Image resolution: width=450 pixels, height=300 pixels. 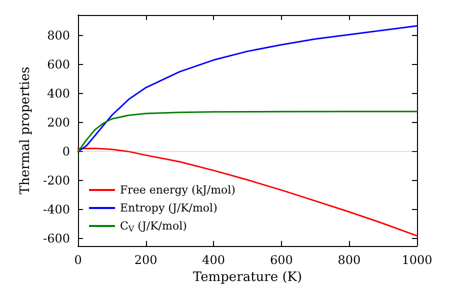 What do you see at coordinates (417, 260) in the screenshot?
I see `x-tick-label: 1000` at bounding box center [417, 260].